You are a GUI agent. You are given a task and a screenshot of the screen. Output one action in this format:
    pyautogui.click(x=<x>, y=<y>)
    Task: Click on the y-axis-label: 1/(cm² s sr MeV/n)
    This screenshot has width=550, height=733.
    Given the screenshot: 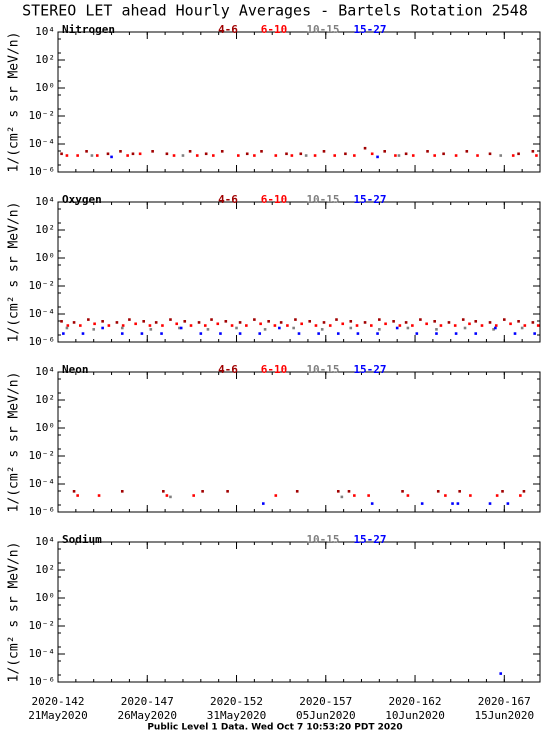 What is the action you would take?
    pyautogui.click(x=14, y=612)
    